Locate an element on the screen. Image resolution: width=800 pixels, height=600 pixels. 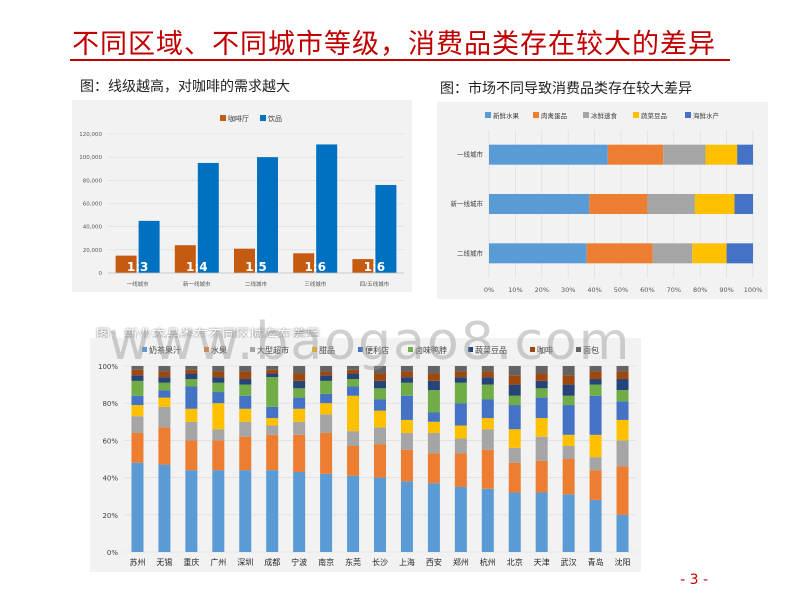
chart1-ratio-label: 1:5 is located at coordinates (256, 267).